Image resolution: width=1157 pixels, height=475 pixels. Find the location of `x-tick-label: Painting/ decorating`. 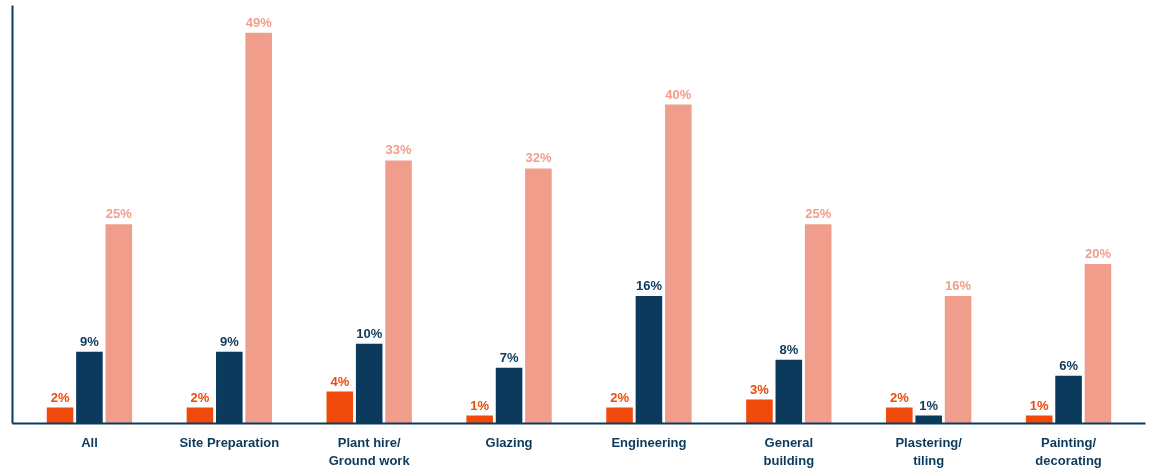

x-tick-label: Painting/ decorating is located at coordinates (1068, 451).